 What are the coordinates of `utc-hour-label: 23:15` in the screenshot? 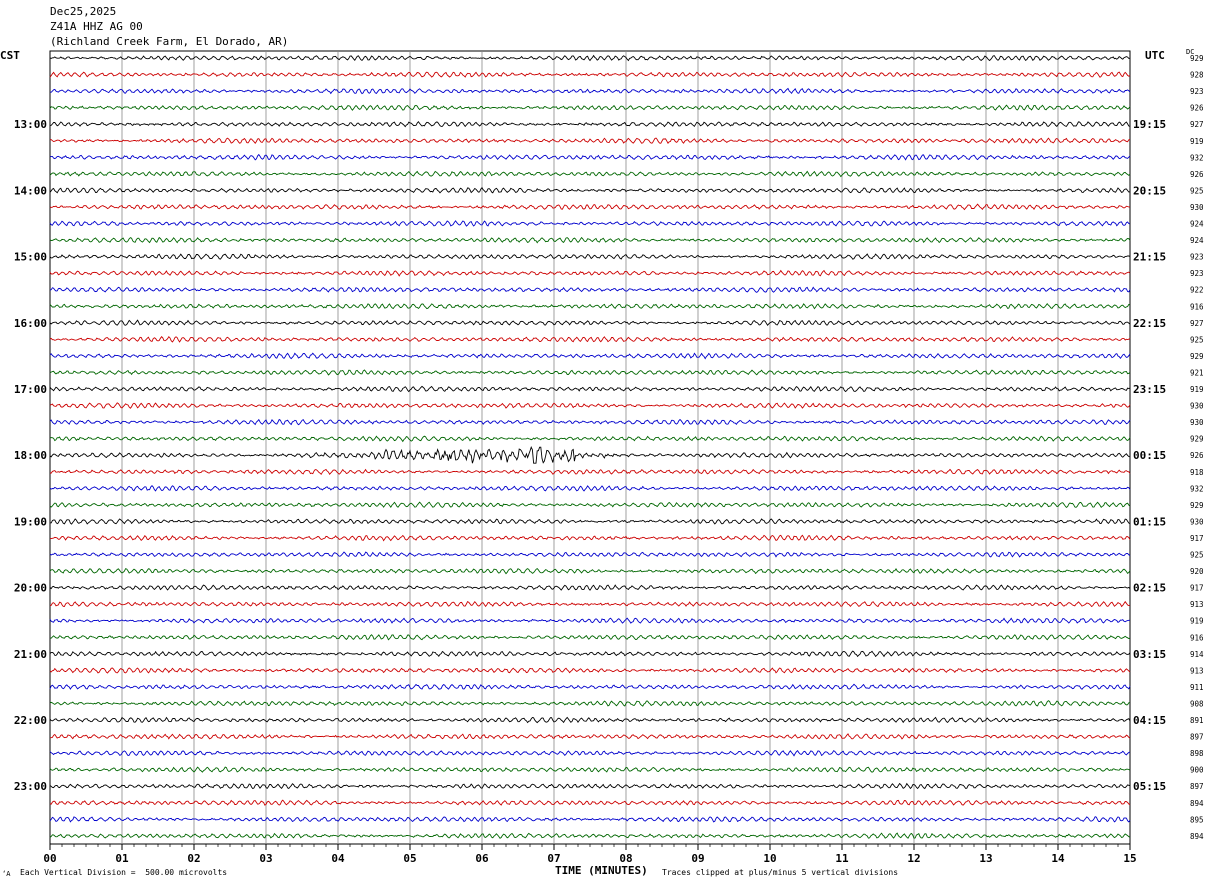 It's located at (1149, 389).